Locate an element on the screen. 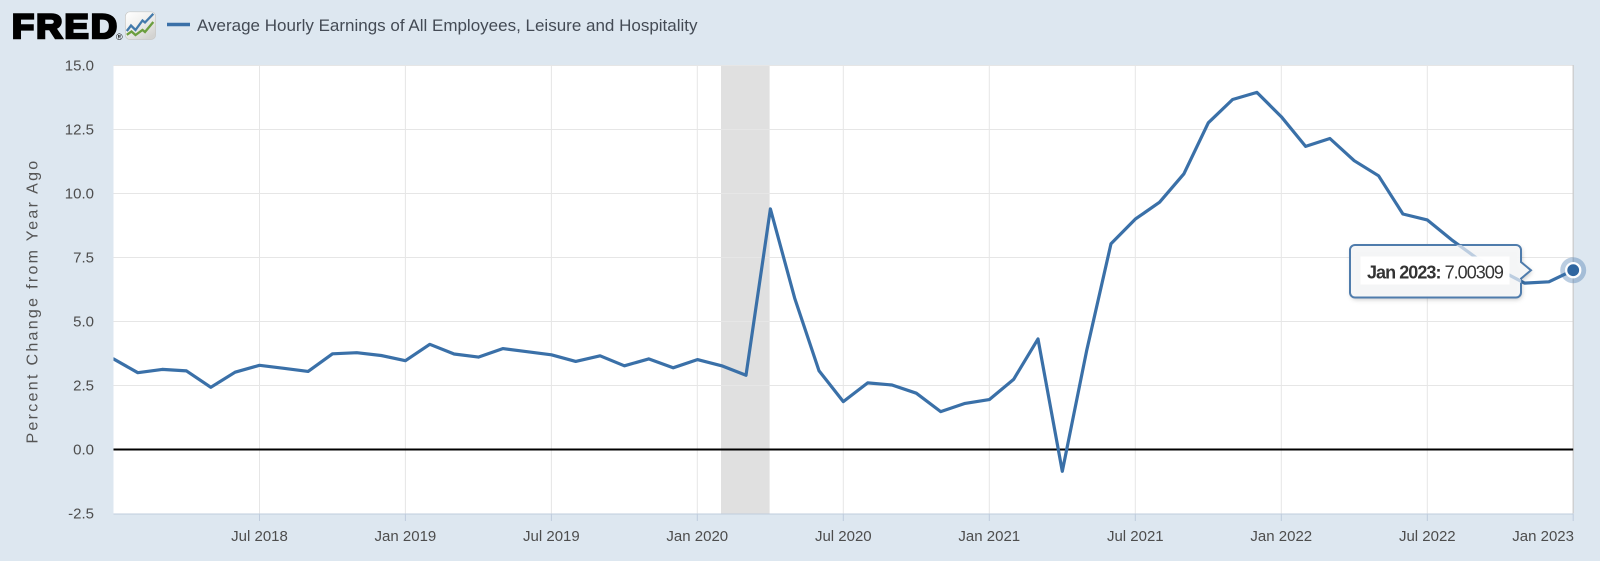  svg-text: -2.5 is located at coordinates (81, 514).